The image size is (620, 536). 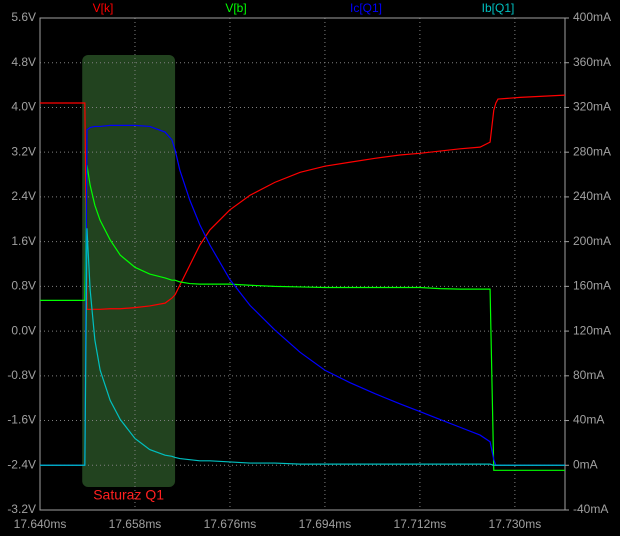 What do you see at coordinates (420, 524) in the screenshot?
I see `x-tick-label: 17.712ms` at bounding box center [420, 524].